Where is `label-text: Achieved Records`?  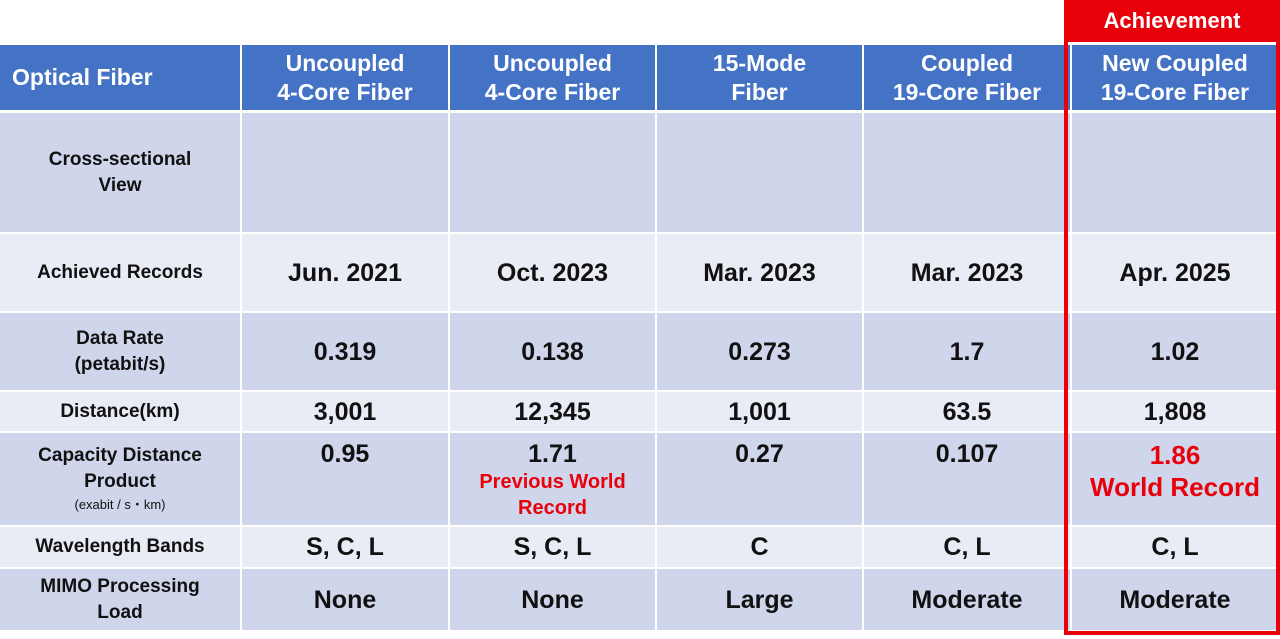
label-text: Achieved Records is located at coordinates (120, 272).